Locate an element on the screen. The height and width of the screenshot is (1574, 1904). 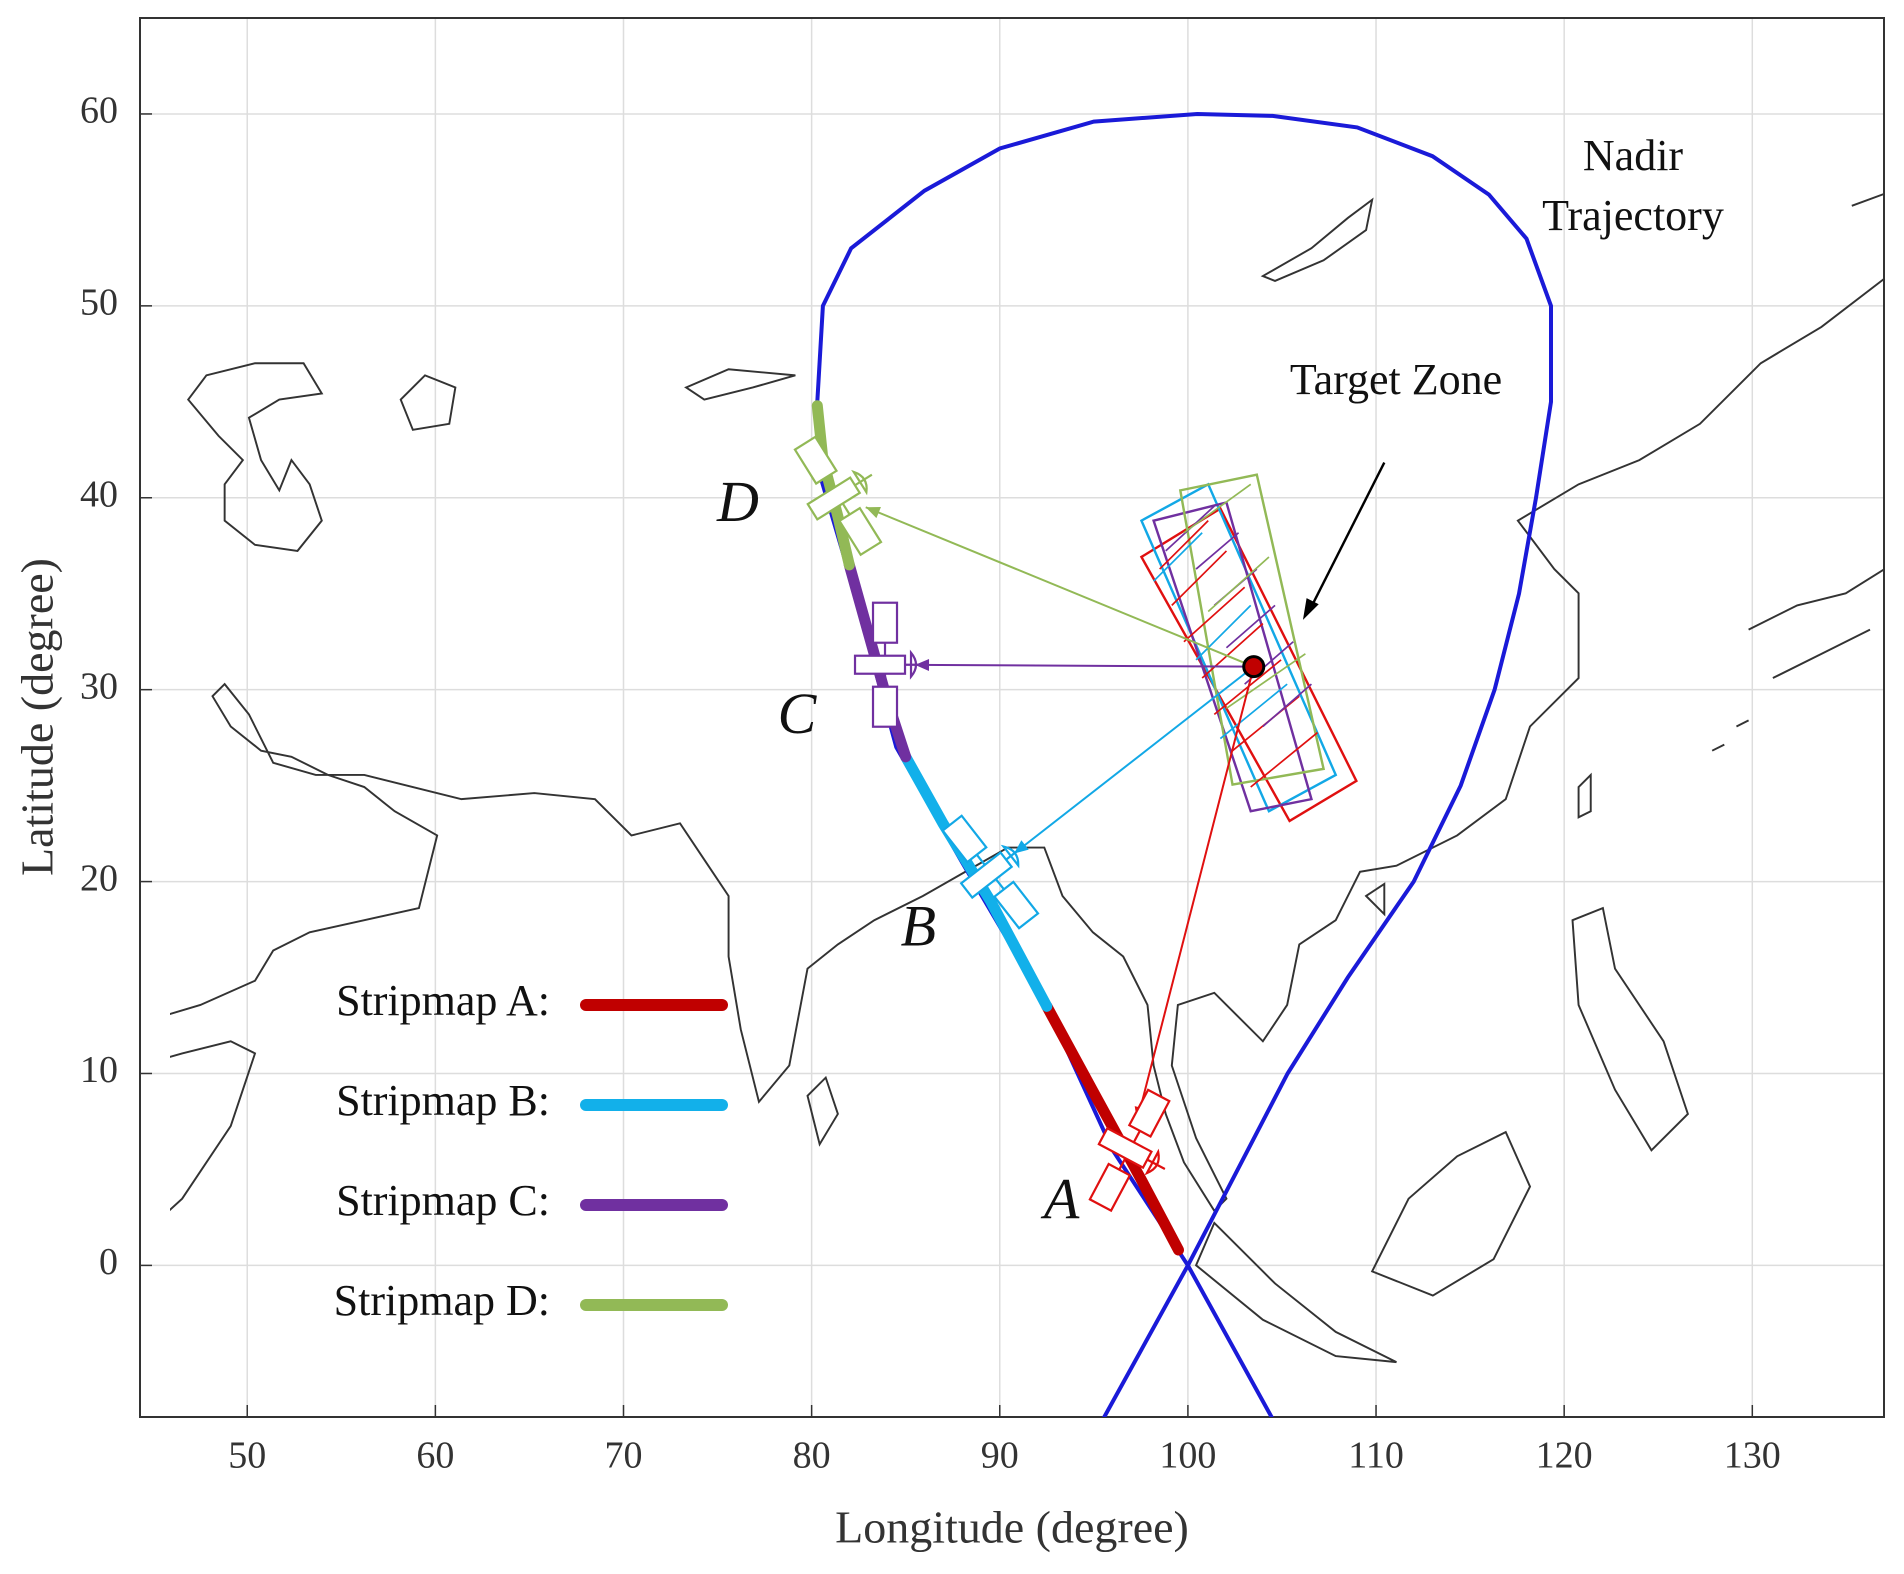
x-tick-label: 100 is located at coordinates (1187, 1456).